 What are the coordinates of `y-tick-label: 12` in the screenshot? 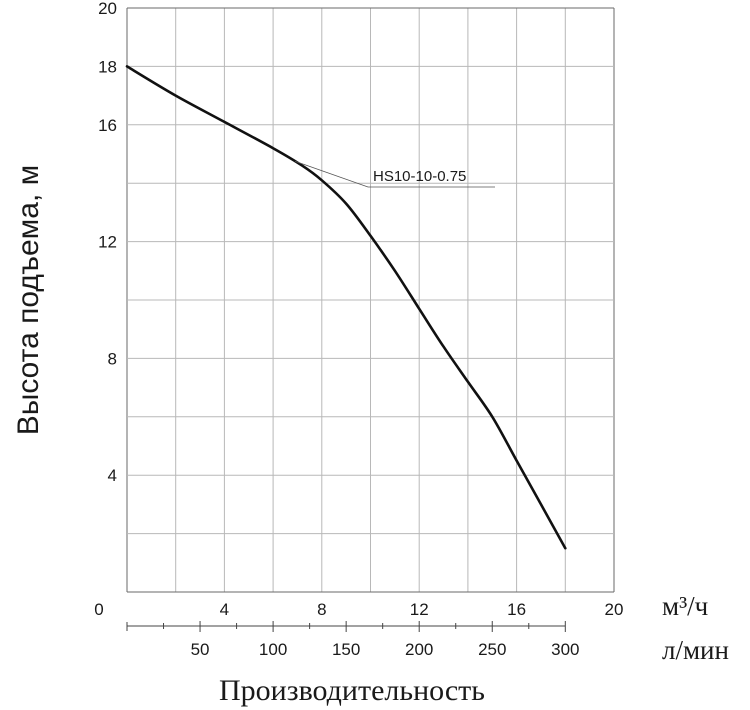 It's located at (107, 242).